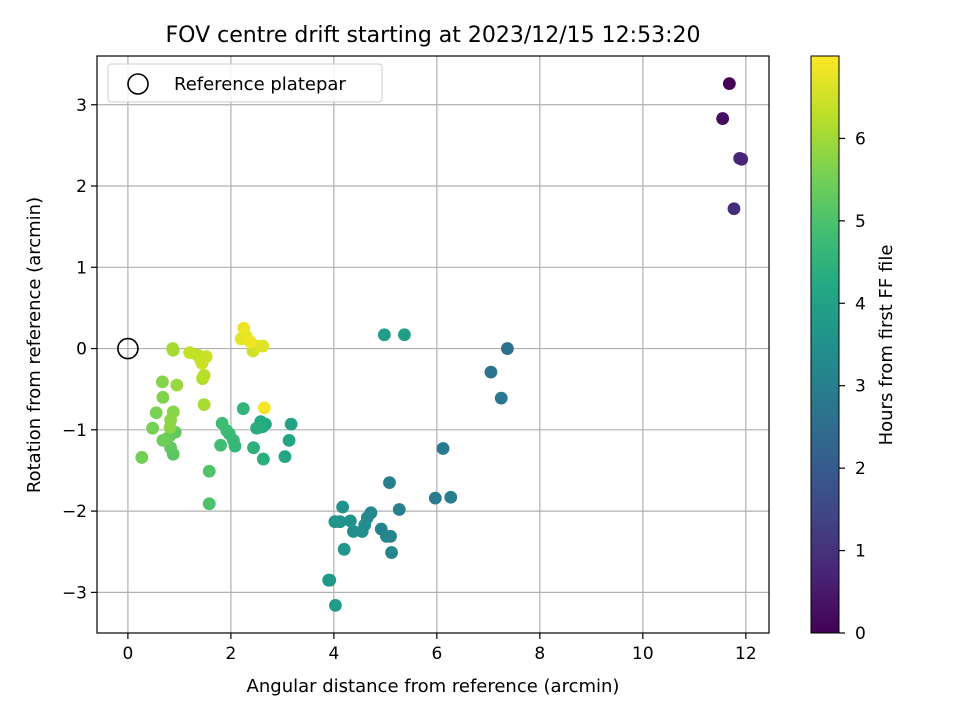 Image resolution: width=960 pixels, height=724 pixels. What do you see at coordinates (74, 512) in the screenshot?
I see `y-tick-label: −2` at bounding box center [74, 512].